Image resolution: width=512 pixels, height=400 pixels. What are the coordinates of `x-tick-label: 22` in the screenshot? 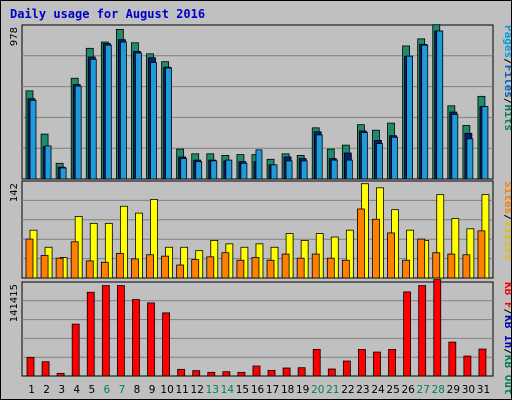 It's located at (347, 390).